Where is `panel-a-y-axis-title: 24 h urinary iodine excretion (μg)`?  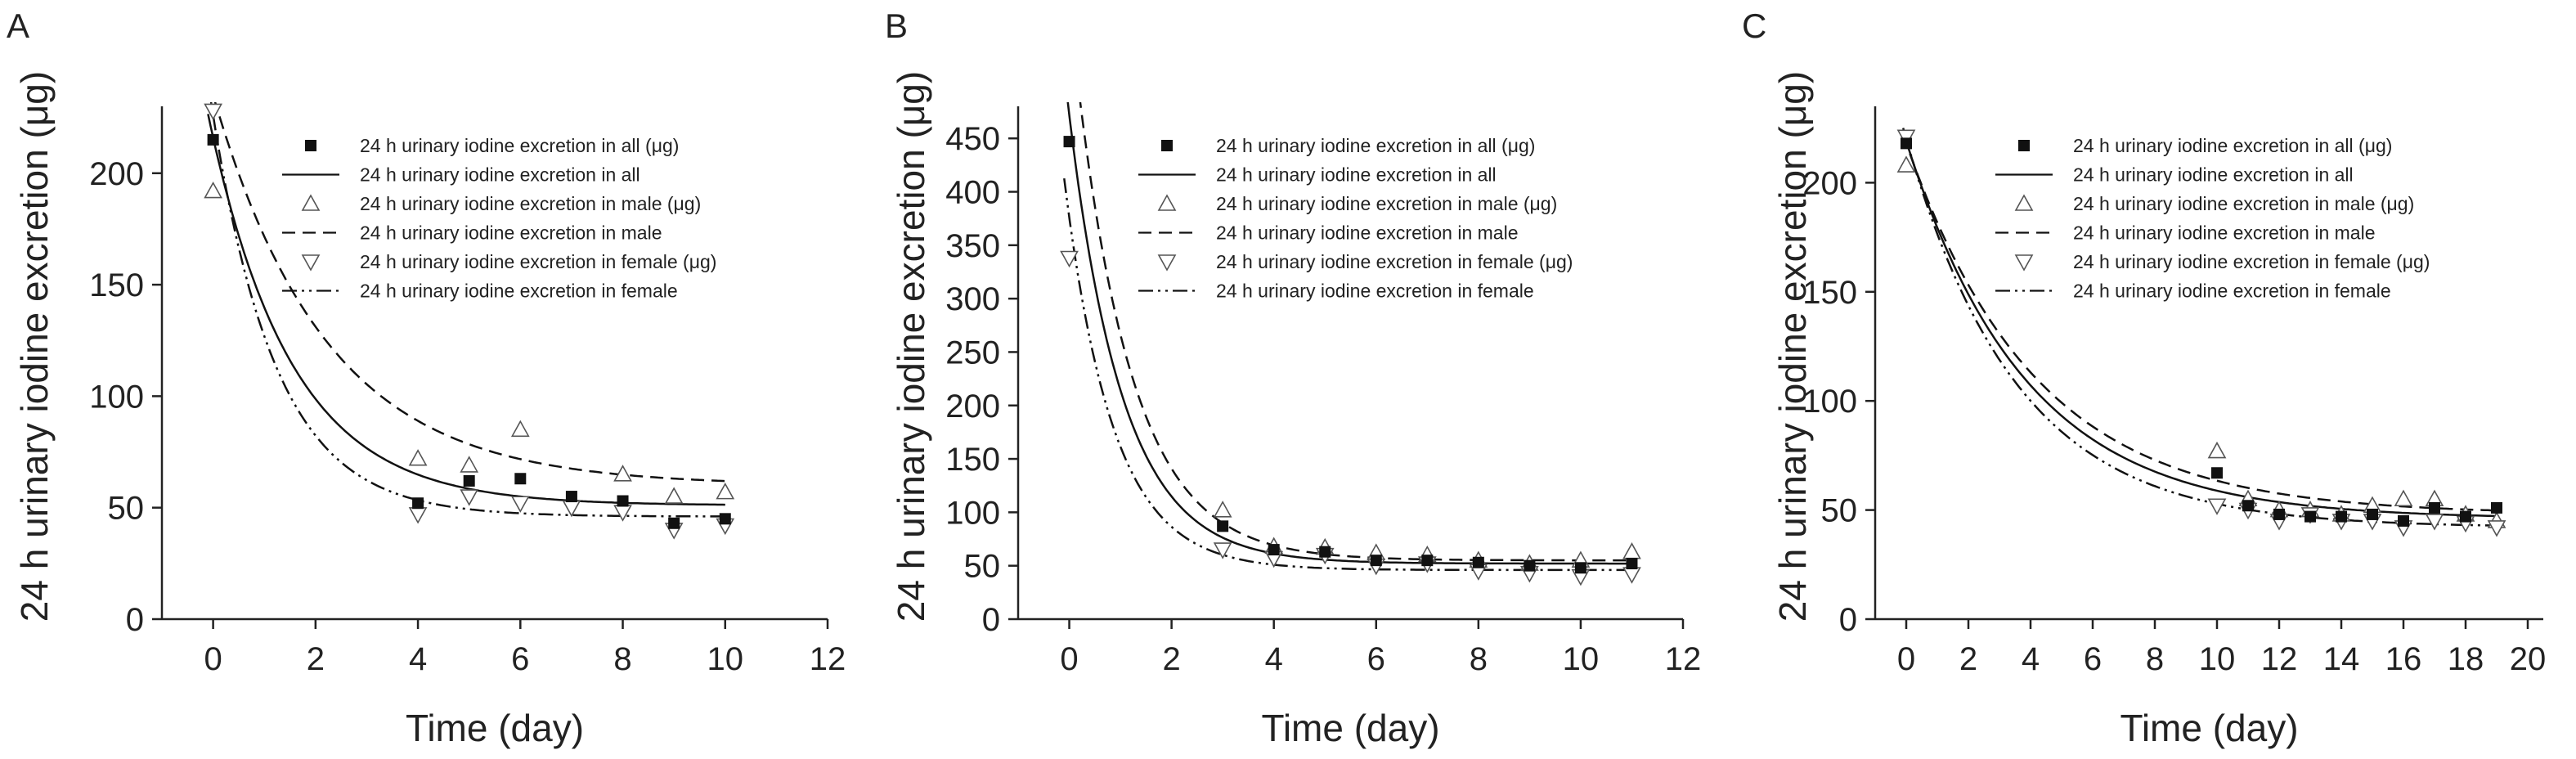 panel-a-y-axis-title: 24 h urinary iodine excretion (μg) is located at coordinates (34, 346).